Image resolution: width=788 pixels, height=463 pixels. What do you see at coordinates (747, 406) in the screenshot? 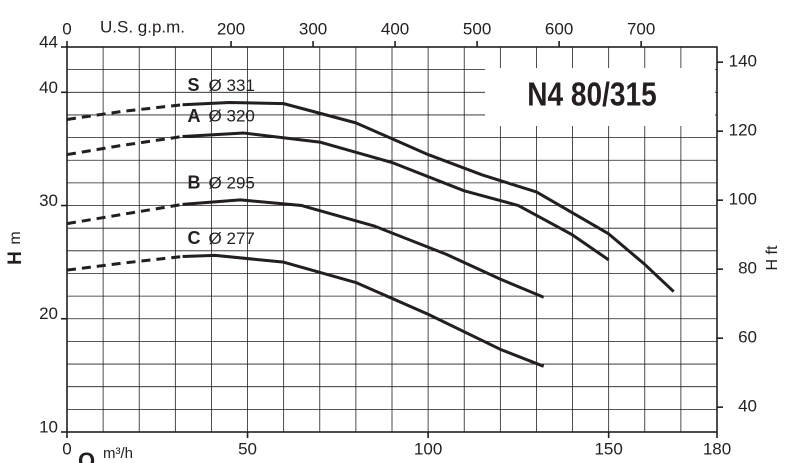
I see `y2-tick-label: 40` at bounding box center [747, 406].